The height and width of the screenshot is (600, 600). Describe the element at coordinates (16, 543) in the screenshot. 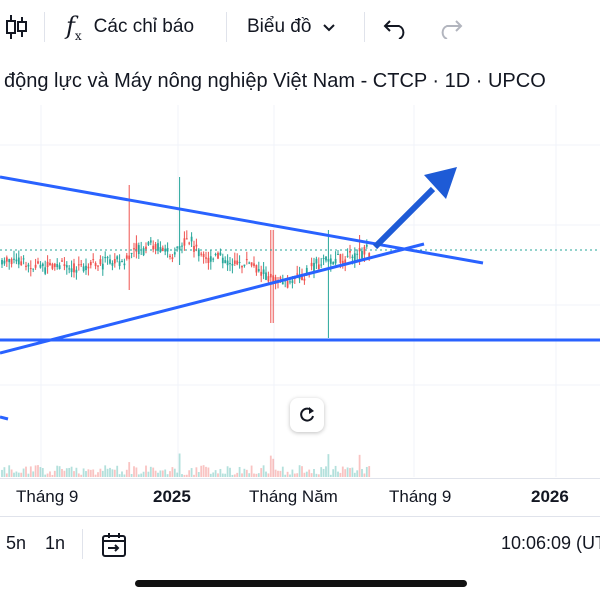

I see `range-5y-button: 5n` at that location.